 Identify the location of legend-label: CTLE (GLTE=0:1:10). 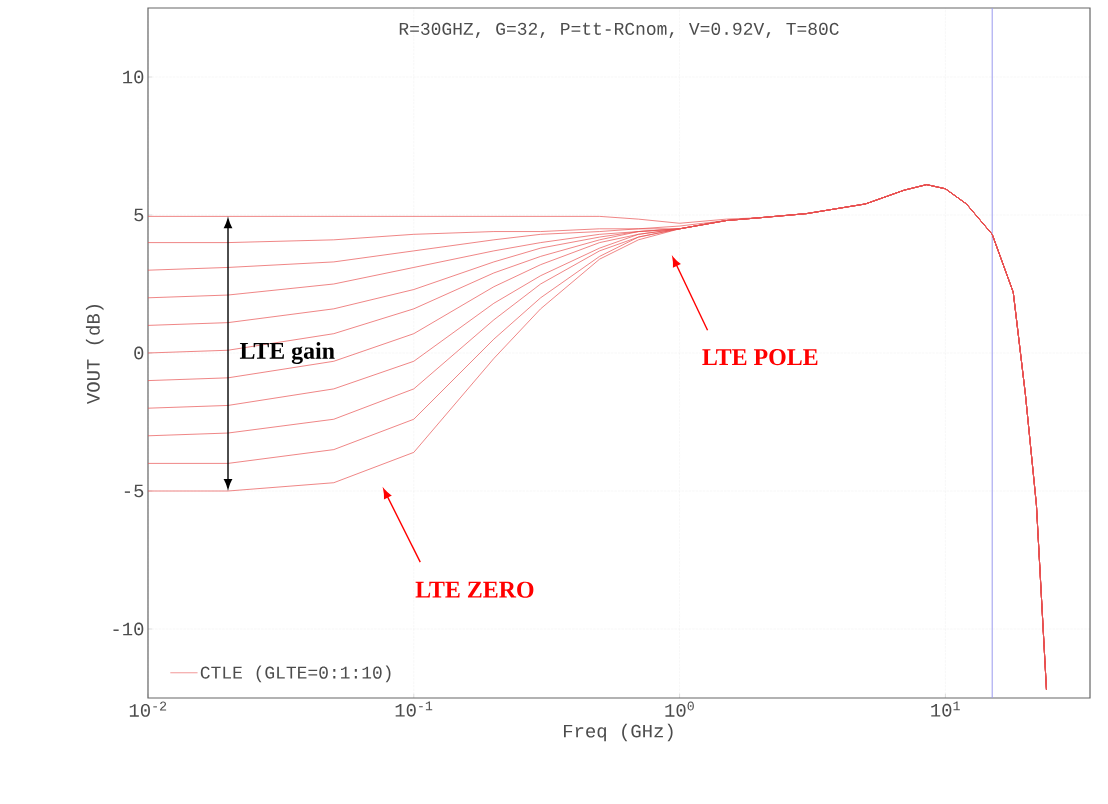
(295, 674).